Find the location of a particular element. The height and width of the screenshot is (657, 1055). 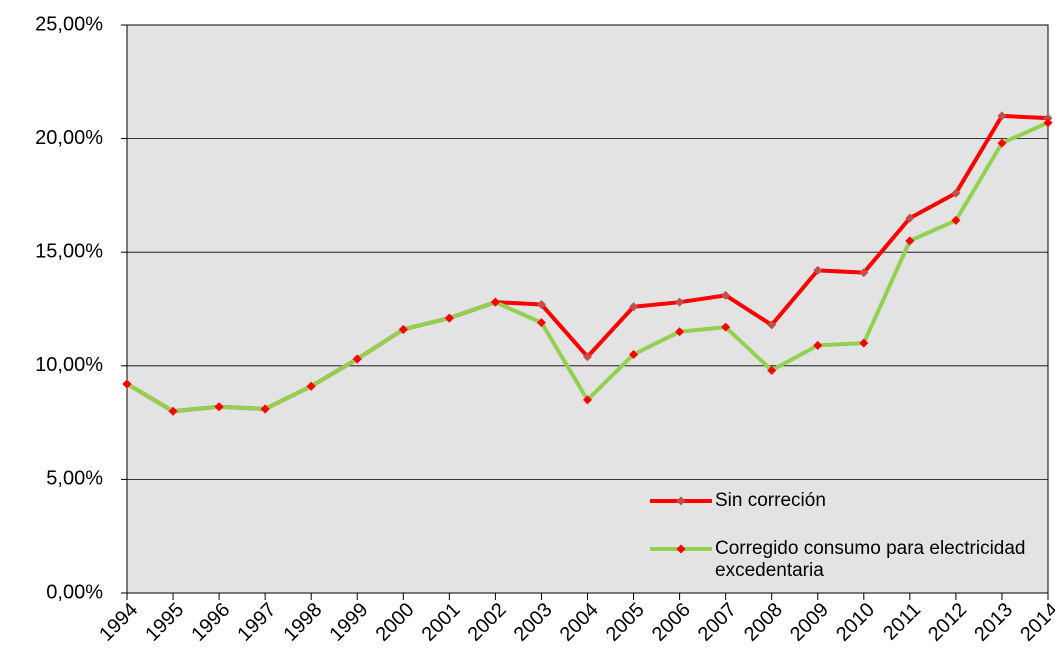

x-tick-label: 1994 is located at coordinates (118, 622).